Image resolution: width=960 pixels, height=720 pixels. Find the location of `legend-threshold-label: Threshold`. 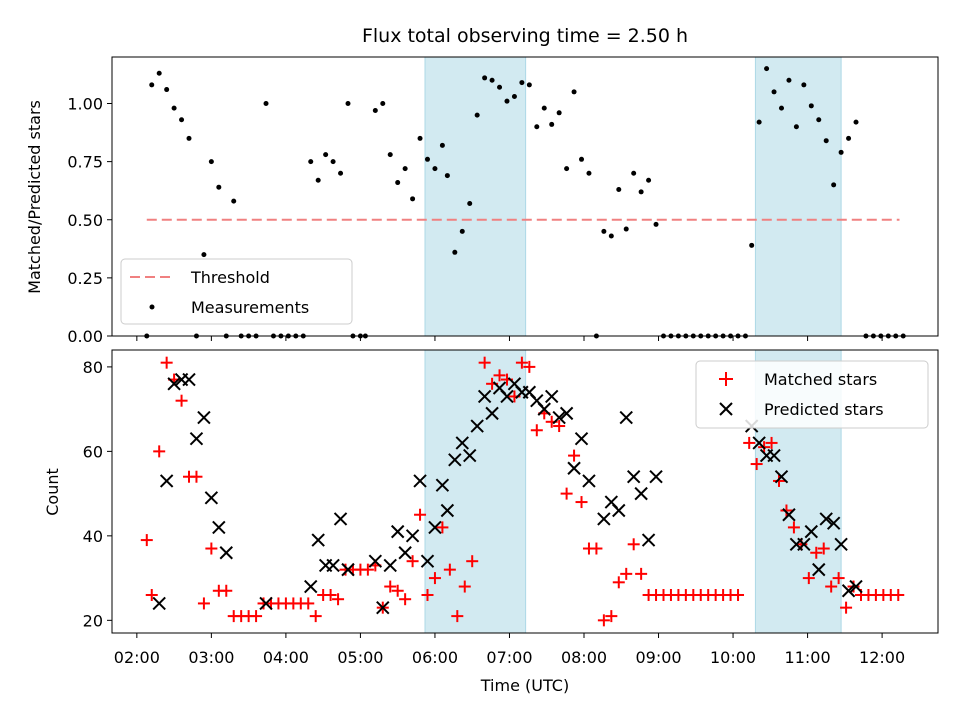

legend-threshold-label: Threshold is located at coordinates (230, 277).